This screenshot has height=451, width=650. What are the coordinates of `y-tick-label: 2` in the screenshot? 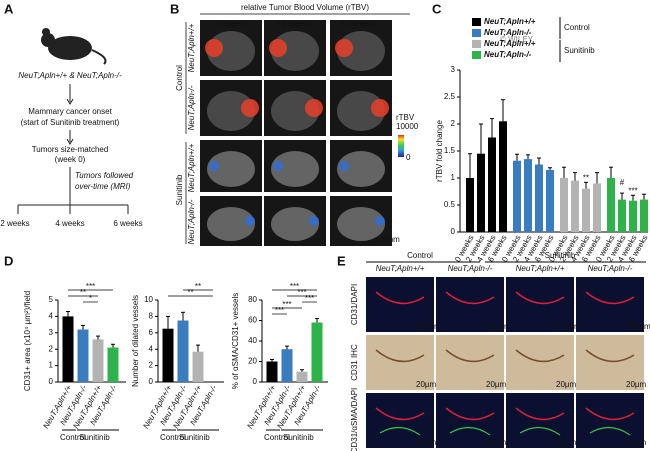 It's located at (453, 123).